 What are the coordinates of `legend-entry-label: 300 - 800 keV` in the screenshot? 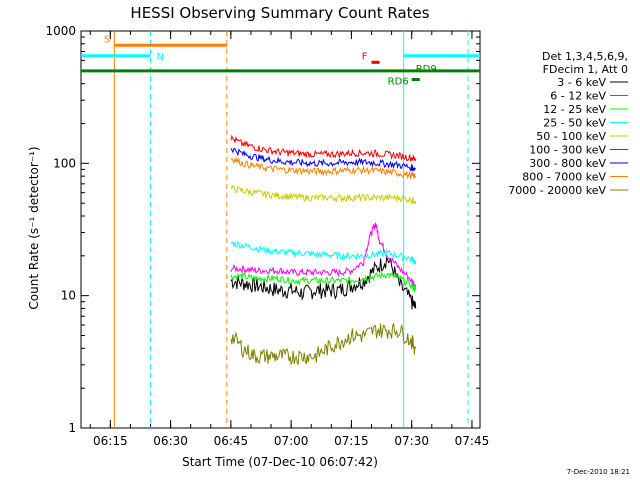 It's located at (567, 163).